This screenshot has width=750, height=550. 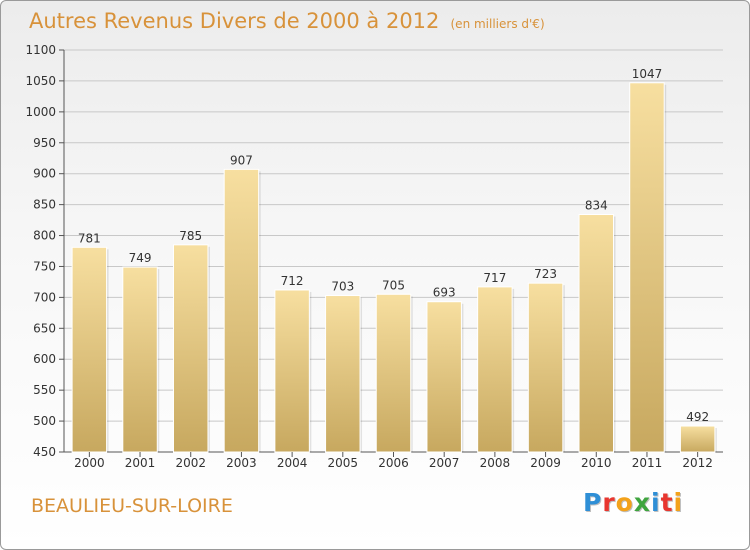 I want to click on x-tick-label: 2007, so click(x=444, y=463).